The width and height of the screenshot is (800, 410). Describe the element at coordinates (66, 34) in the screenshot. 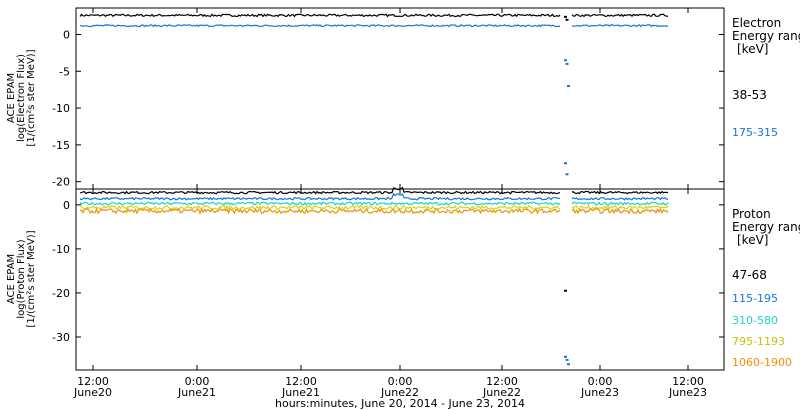

I see `top-ytick-label-0: 0` at that location.